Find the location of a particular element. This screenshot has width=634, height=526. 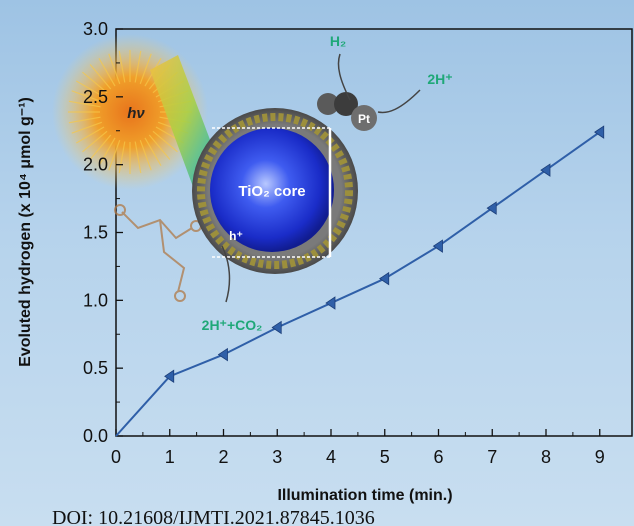

y-tick-label: 0.5 is located at coordinates (95, 368).